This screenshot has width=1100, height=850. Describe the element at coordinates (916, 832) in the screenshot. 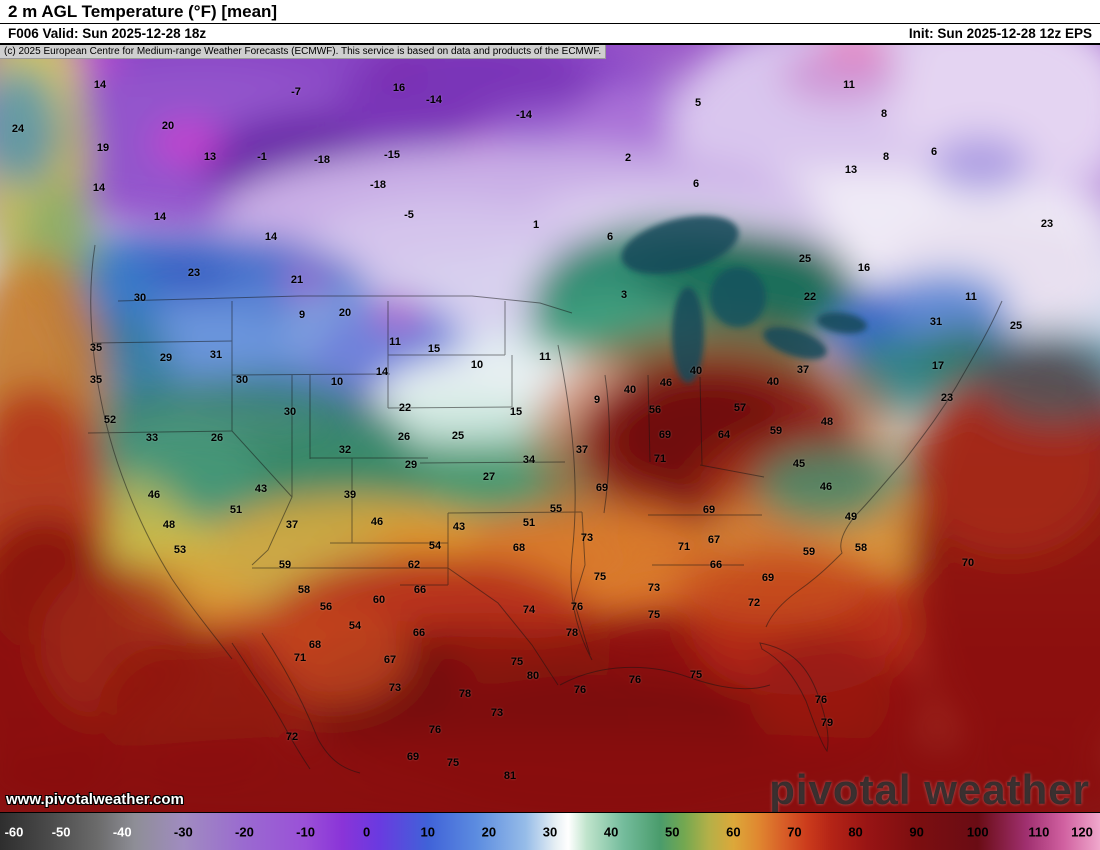

I see `colorbar-tick-label: 90` at that location.